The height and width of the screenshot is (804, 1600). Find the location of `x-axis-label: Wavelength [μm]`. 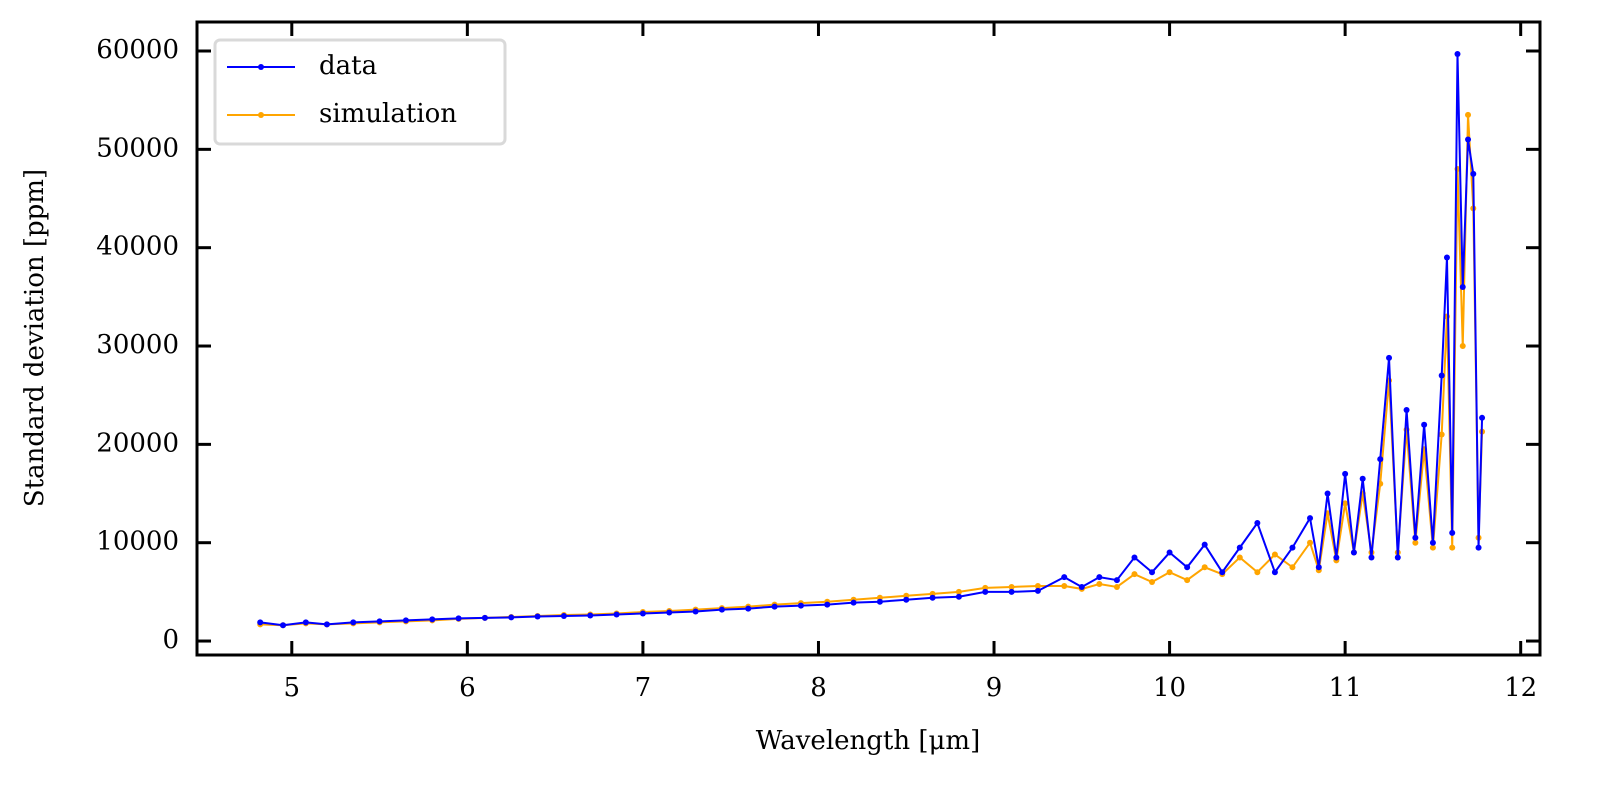

x-axis-label: Wavelength [μm] is located at coordinates (868, 741).